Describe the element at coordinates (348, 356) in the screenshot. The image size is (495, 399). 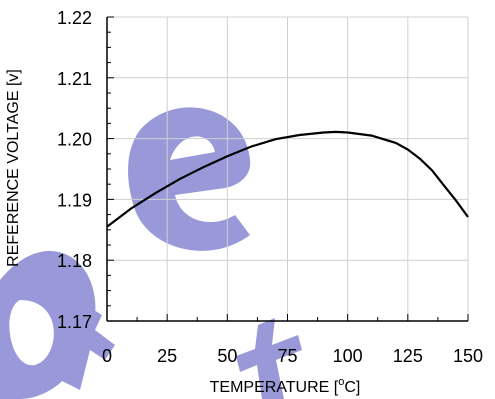
I see `x-tick-label: 100` at that location.